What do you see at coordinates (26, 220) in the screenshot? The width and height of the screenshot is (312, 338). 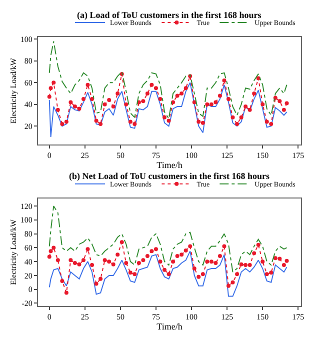 I see `y-tick-label: 100` at bounding box center [26, 220].